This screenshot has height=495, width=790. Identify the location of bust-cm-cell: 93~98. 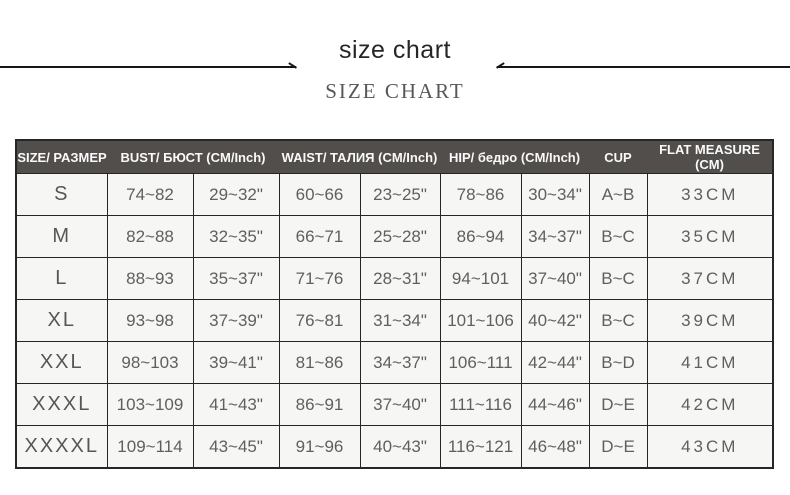
(150, 320).